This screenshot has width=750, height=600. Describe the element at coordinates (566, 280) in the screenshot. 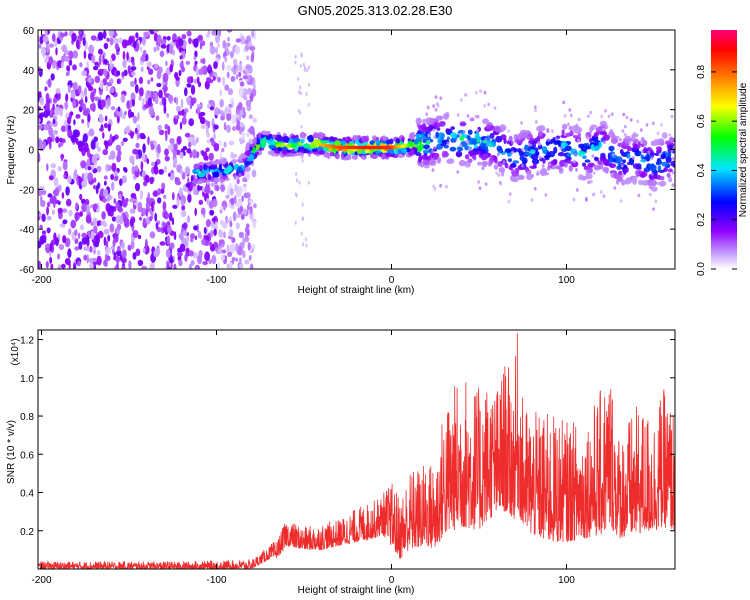

I see `x-tick-label: 100` at that location.